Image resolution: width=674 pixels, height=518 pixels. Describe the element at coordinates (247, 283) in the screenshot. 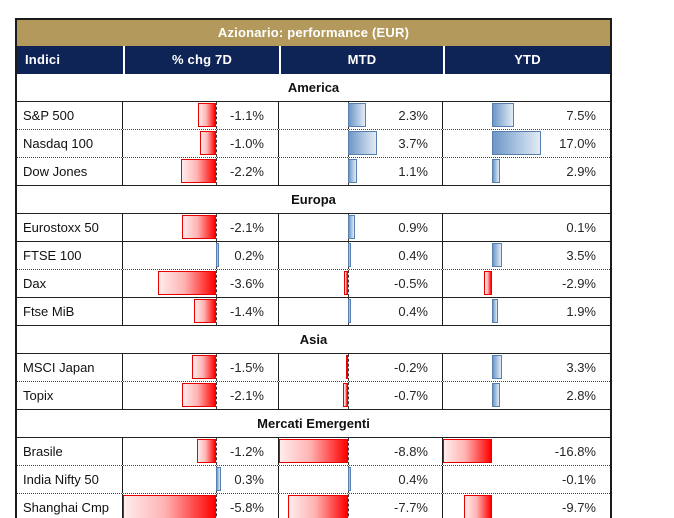

I see `value-text: -3.6%` at that location.